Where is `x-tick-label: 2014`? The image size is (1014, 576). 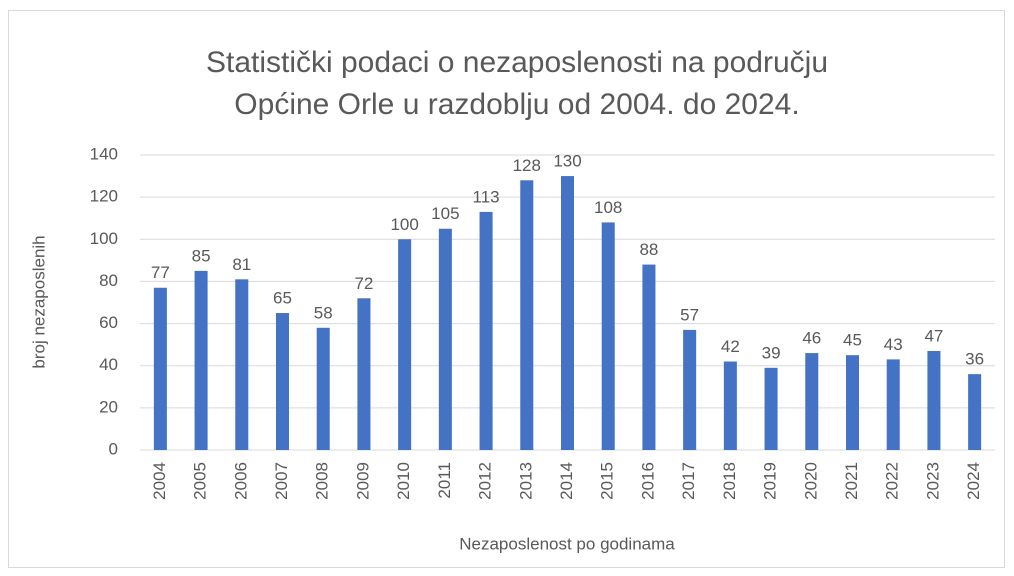
x-tick-label: 2014 is located at coordinates (566, 481).